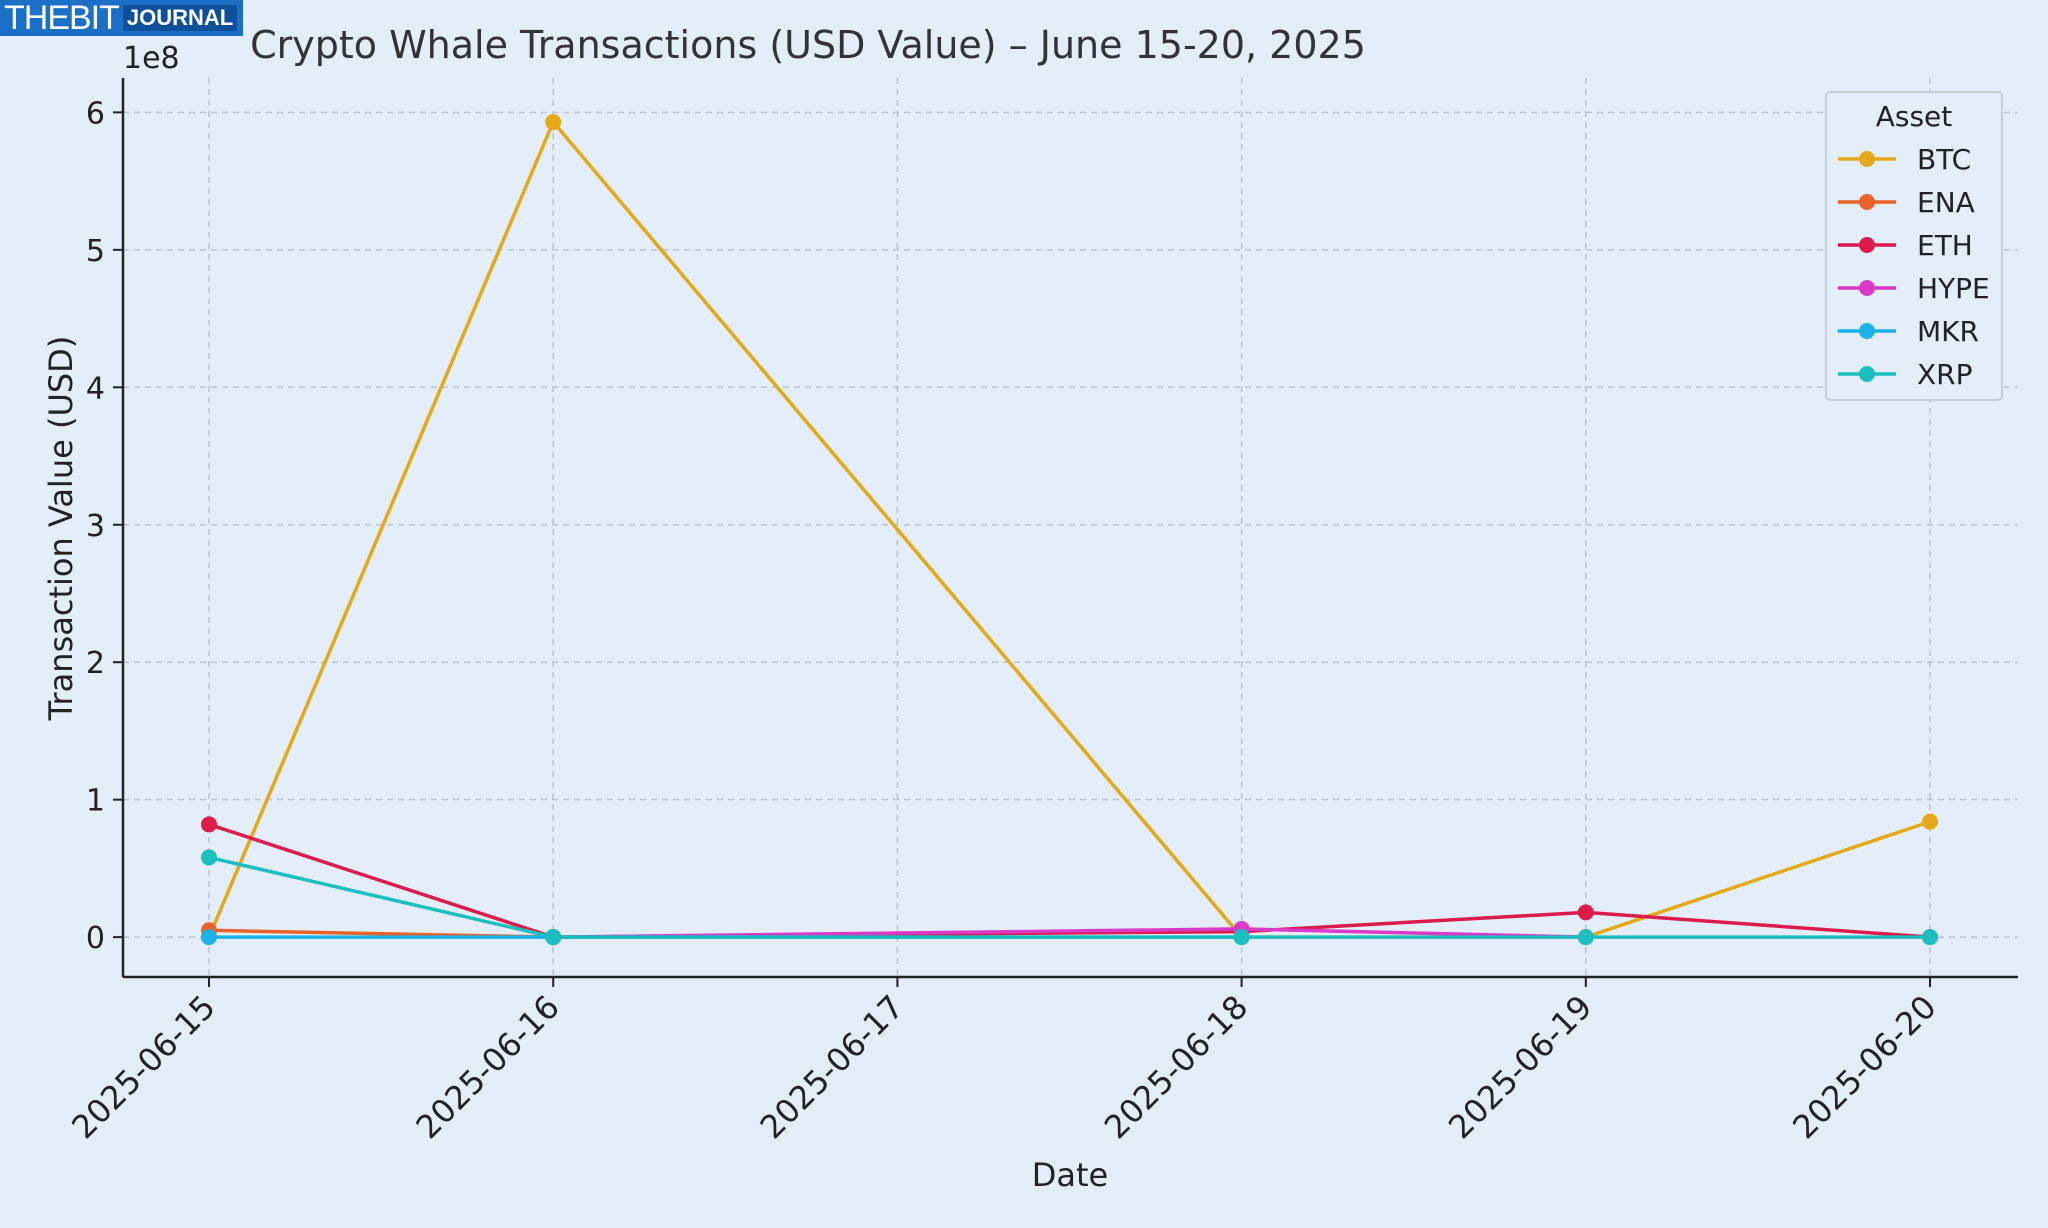 The image size is (2048, 1228). I want to click on legend-item-xrp: XRP, so click(1905, 374).